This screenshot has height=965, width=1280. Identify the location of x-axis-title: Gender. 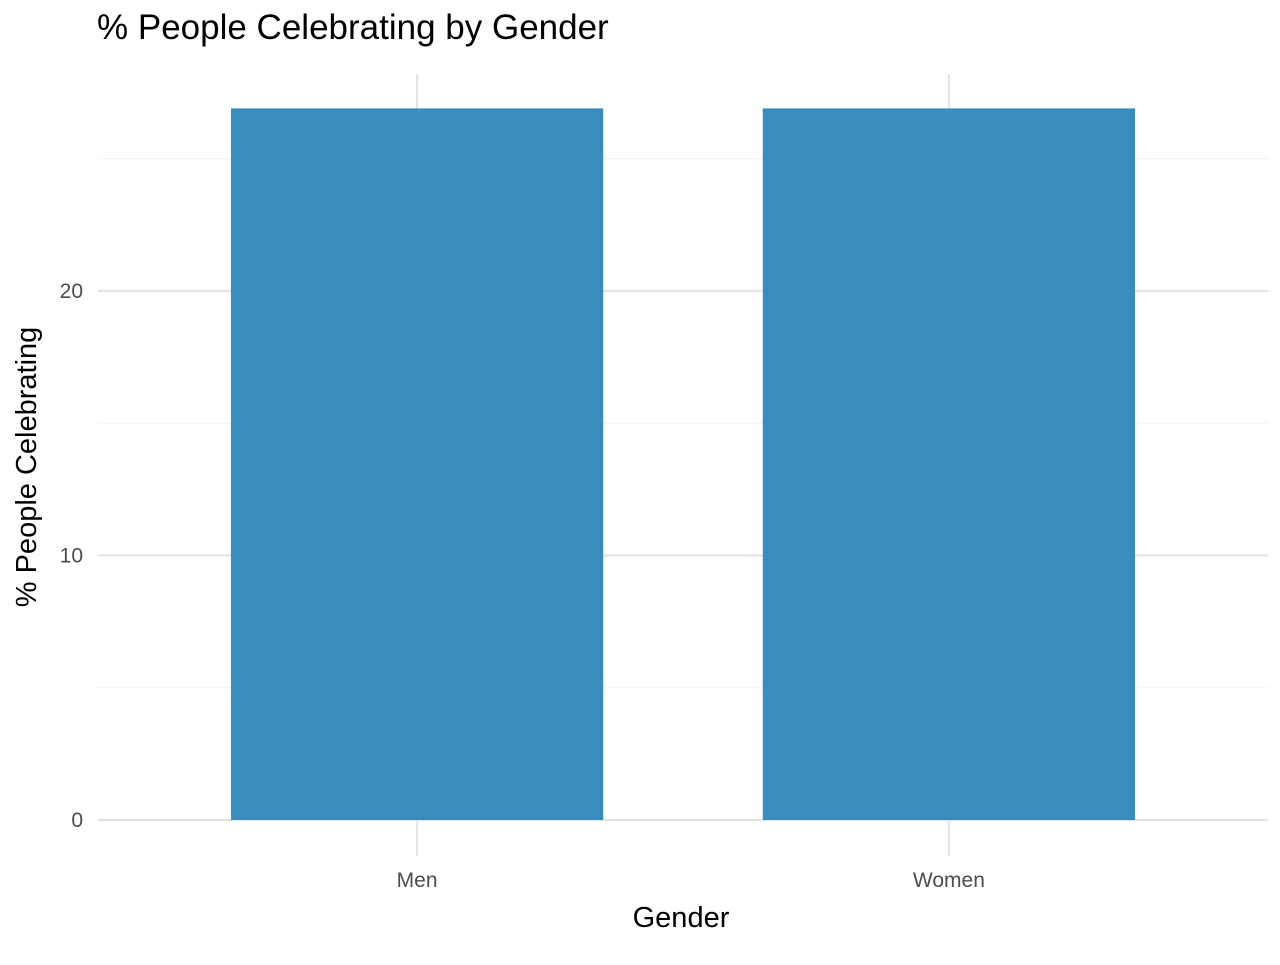
(681, 918).